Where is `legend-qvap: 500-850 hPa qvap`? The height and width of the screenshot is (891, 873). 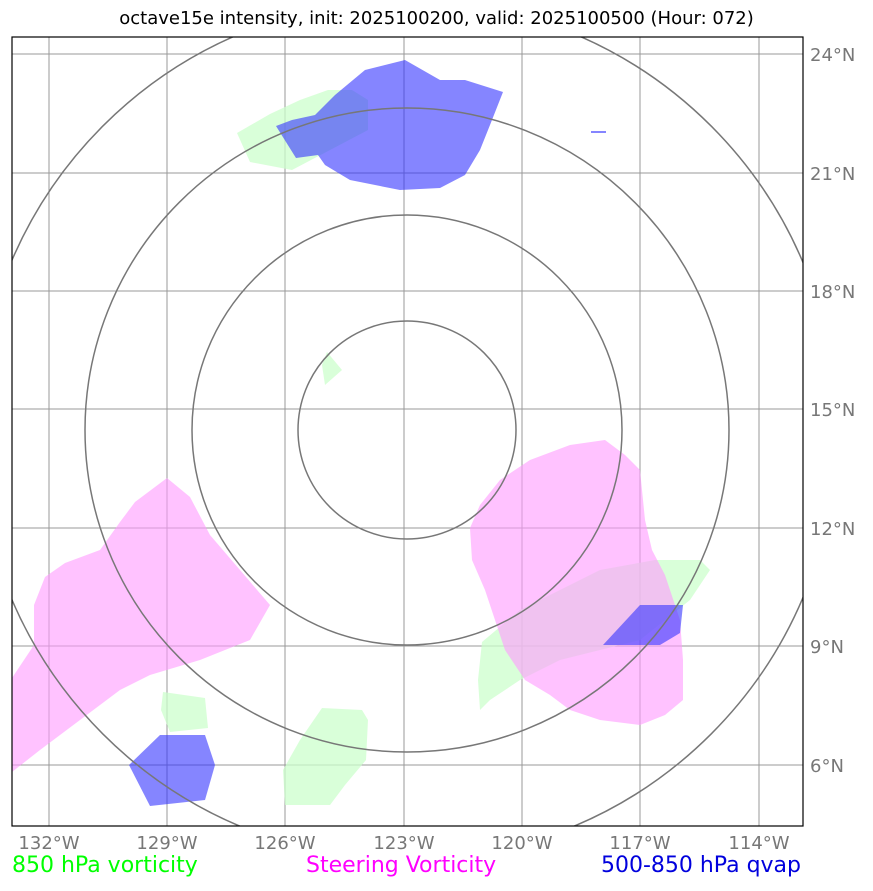
legend-qvap: 500-850 hPa qvap is located at coordinates (700, 865).